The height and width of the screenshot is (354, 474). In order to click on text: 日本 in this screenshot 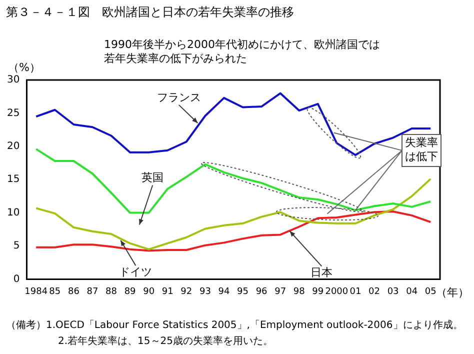, I will do `click(321, 273)`.